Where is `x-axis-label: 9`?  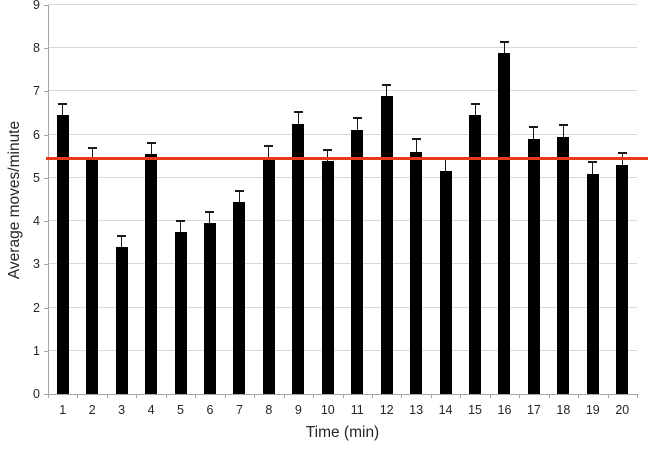
x-axis-label: 9 is located at coordinates (298, 410).